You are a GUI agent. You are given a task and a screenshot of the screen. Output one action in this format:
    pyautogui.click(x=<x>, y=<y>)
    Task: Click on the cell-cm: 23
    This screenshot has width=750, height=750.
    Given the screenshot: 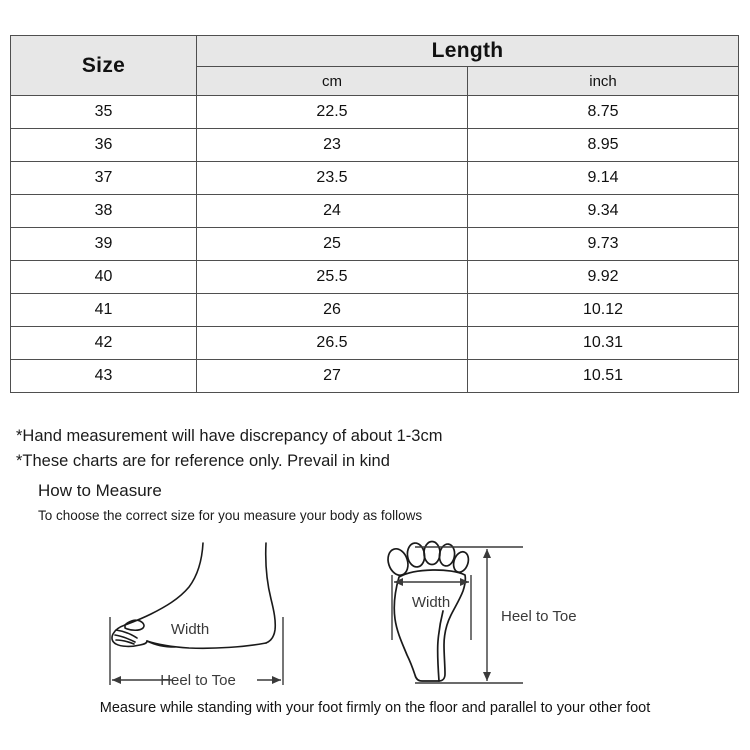 What is the action you would take?
    pyautogui.click(x=332, y=145)
    